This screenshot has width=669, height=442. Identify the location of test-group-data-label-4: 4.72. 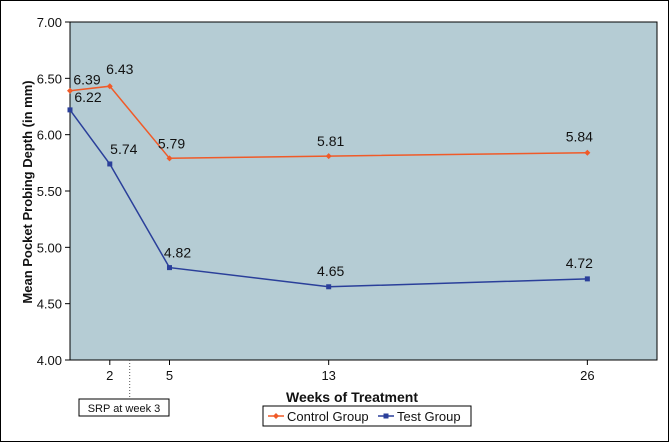
(579, 263).